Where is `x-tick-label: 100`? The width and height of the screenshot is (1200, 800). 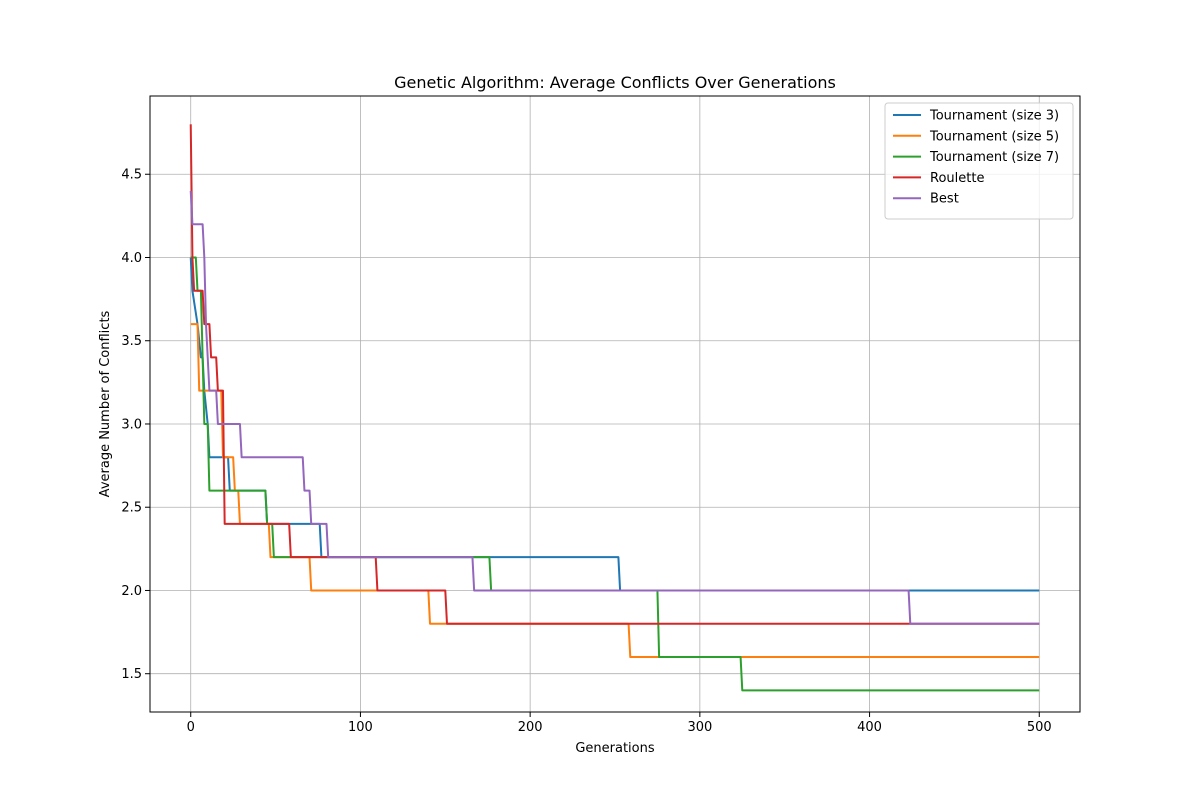
x-tick-label: 100 is located at coordinates (360, 727).